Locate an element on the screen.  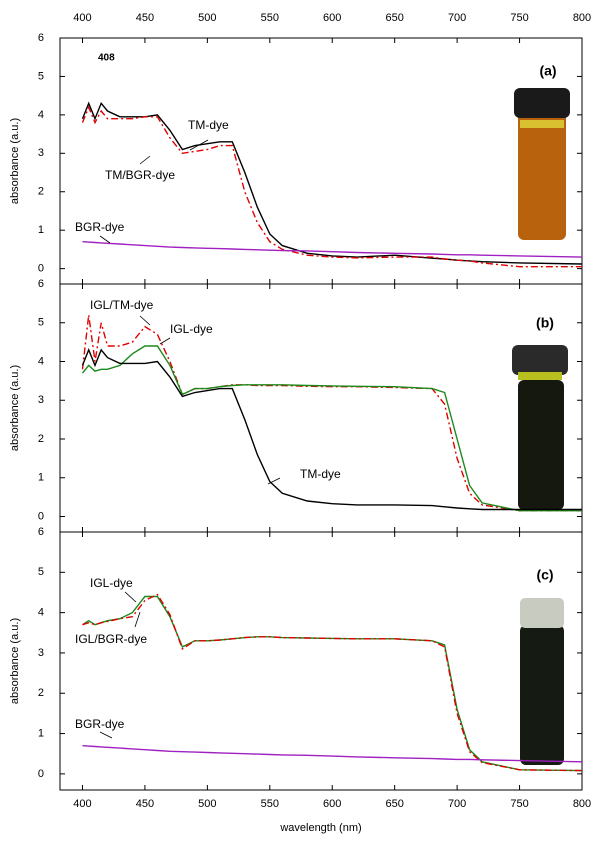
x-tick-label: 600 is located at coordinates (332, 804).